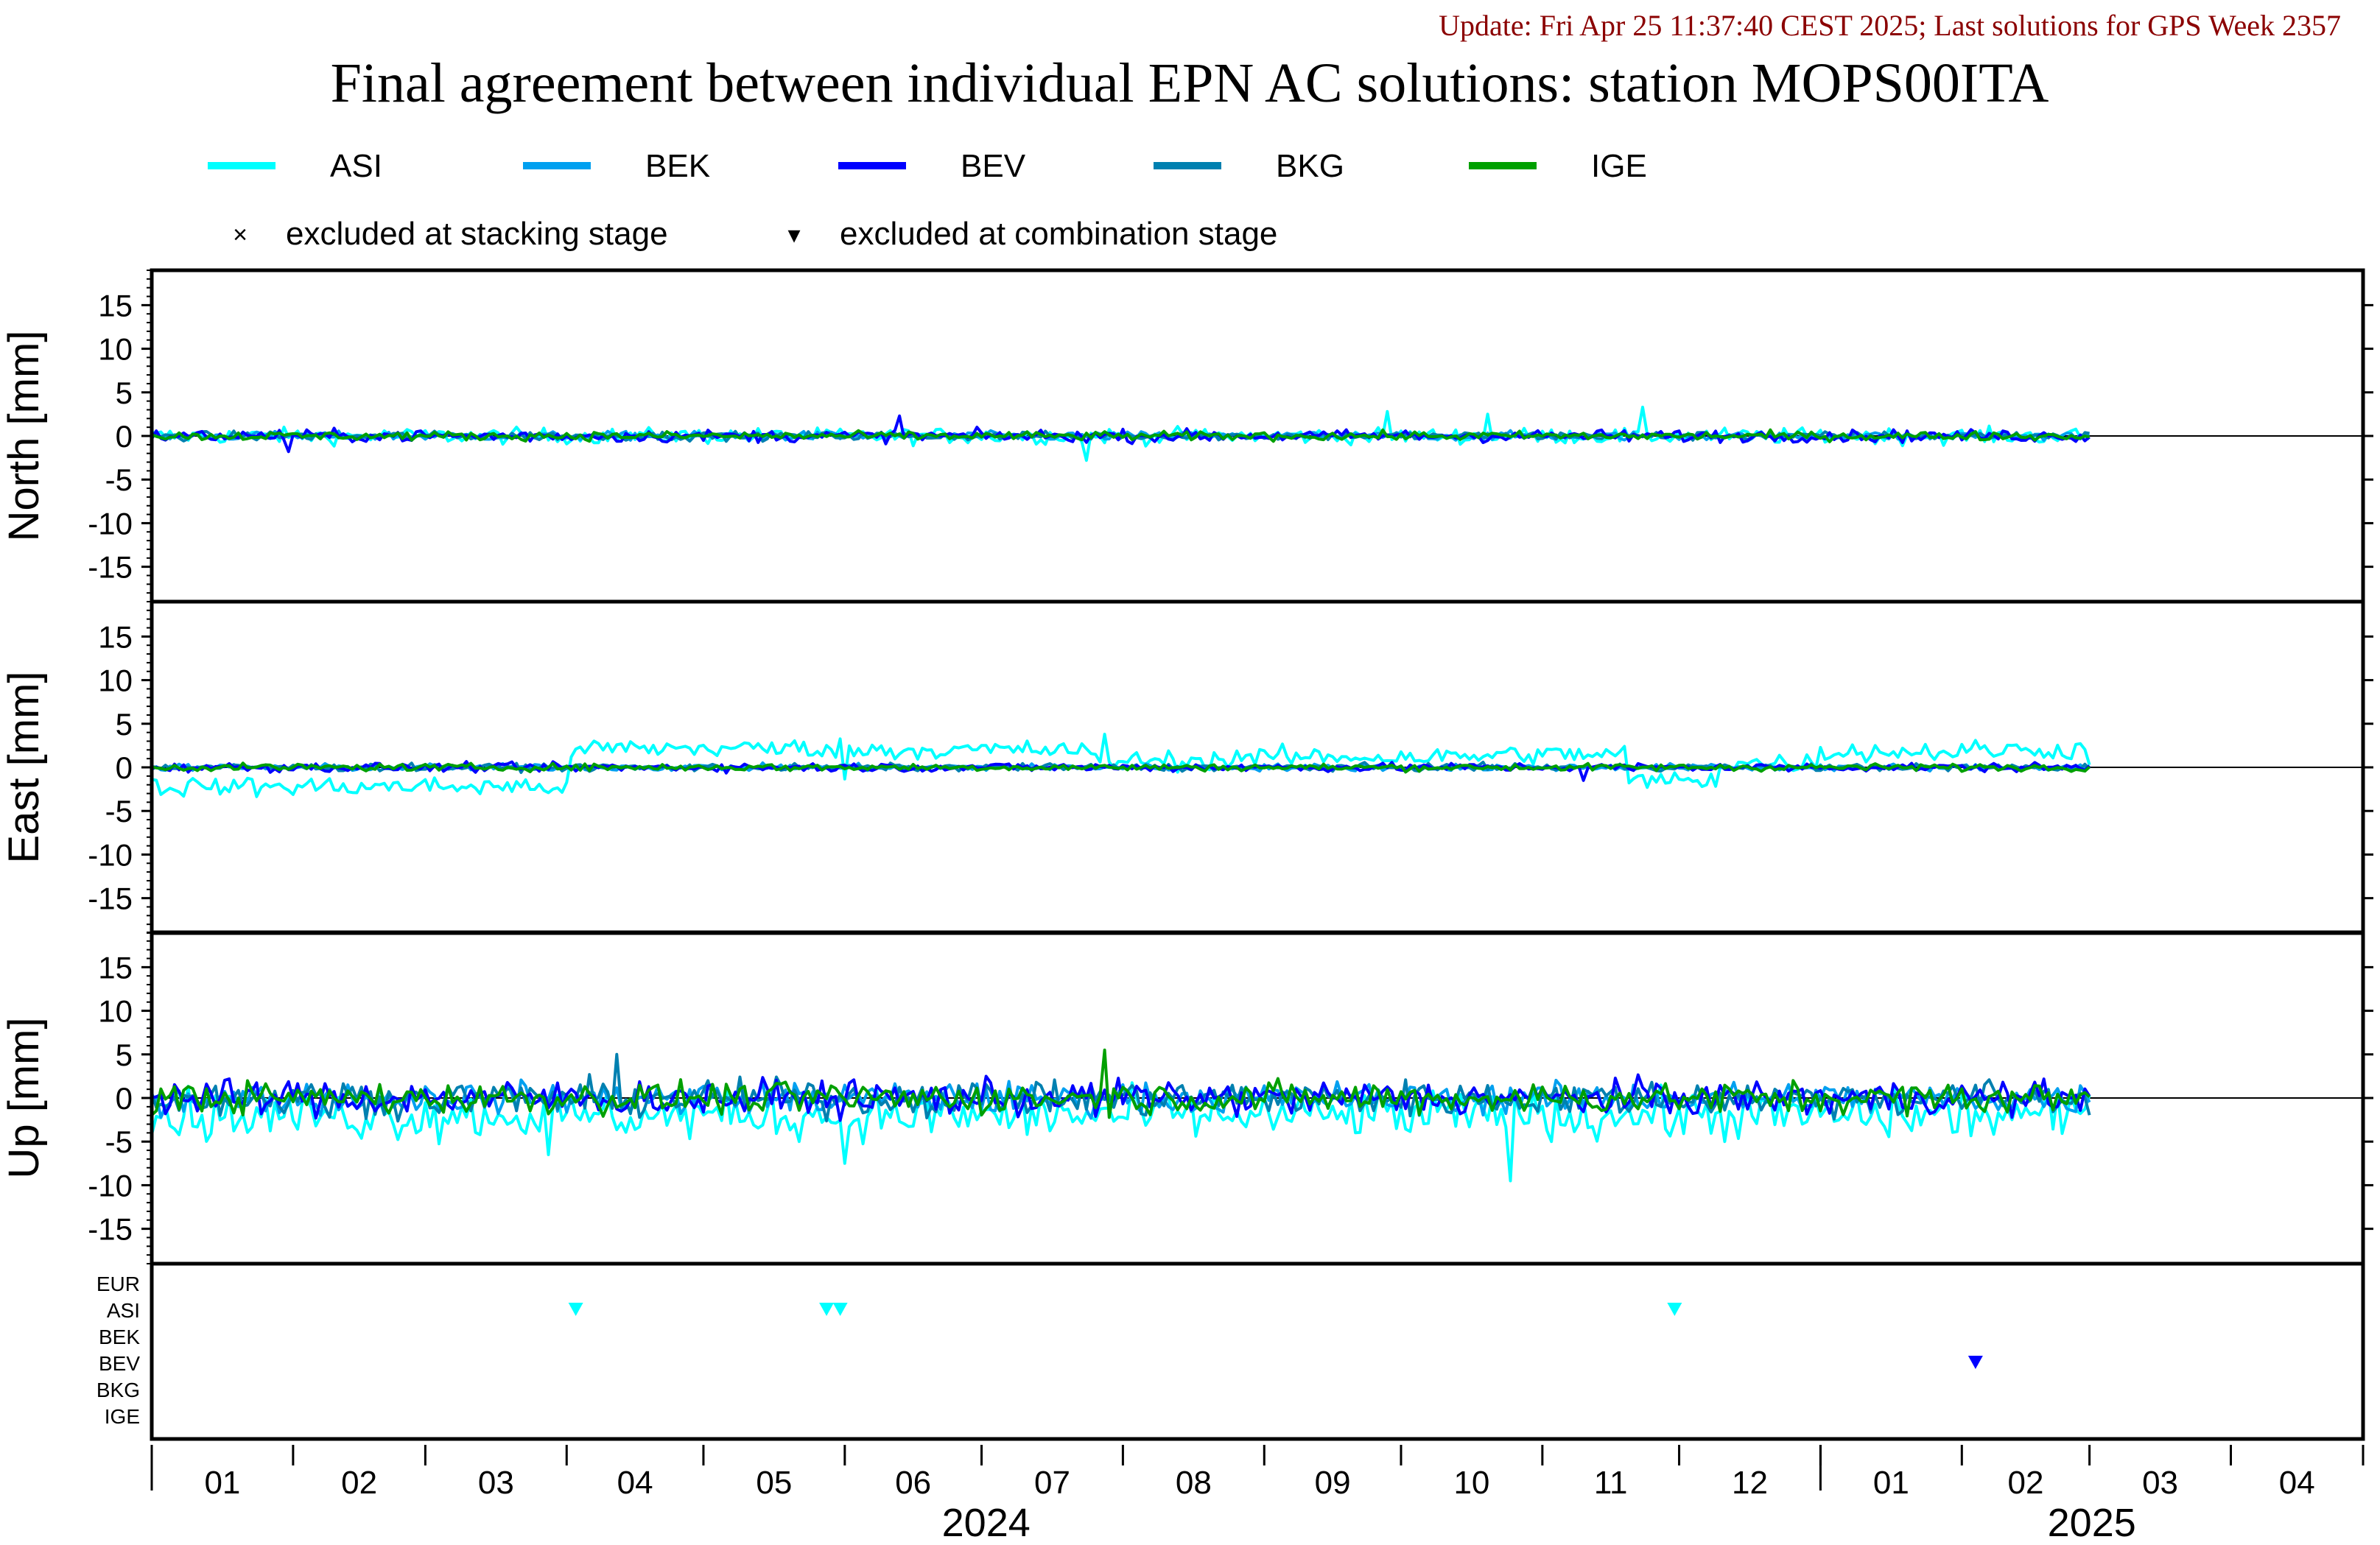  What do you see at coordinates (118, 1284) in the screenshot?
I see `exclusion-row-label: EUR` at bounding box center [118, 1284].